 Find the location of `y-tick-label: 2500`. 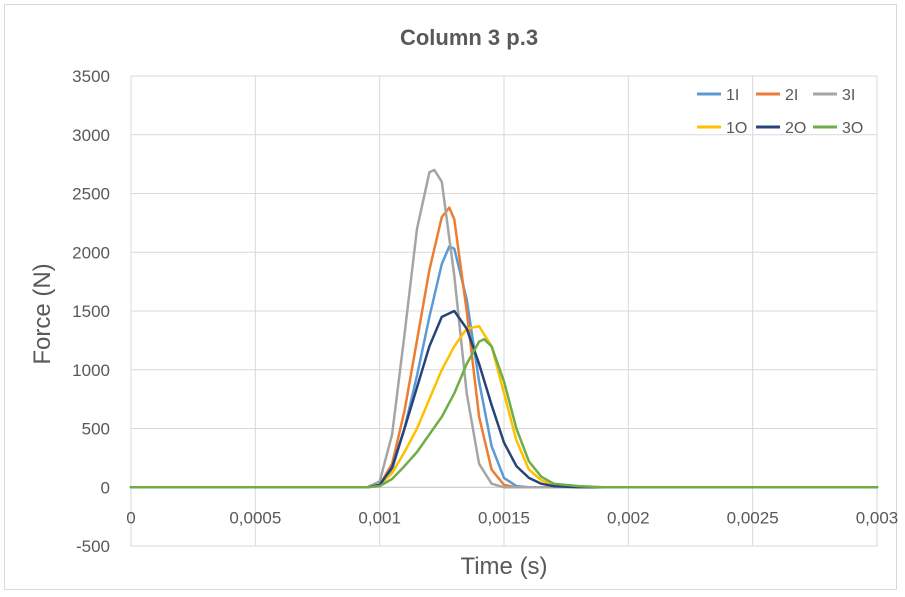

y-tick-label: 2500 is located at coordinates (91, 194).